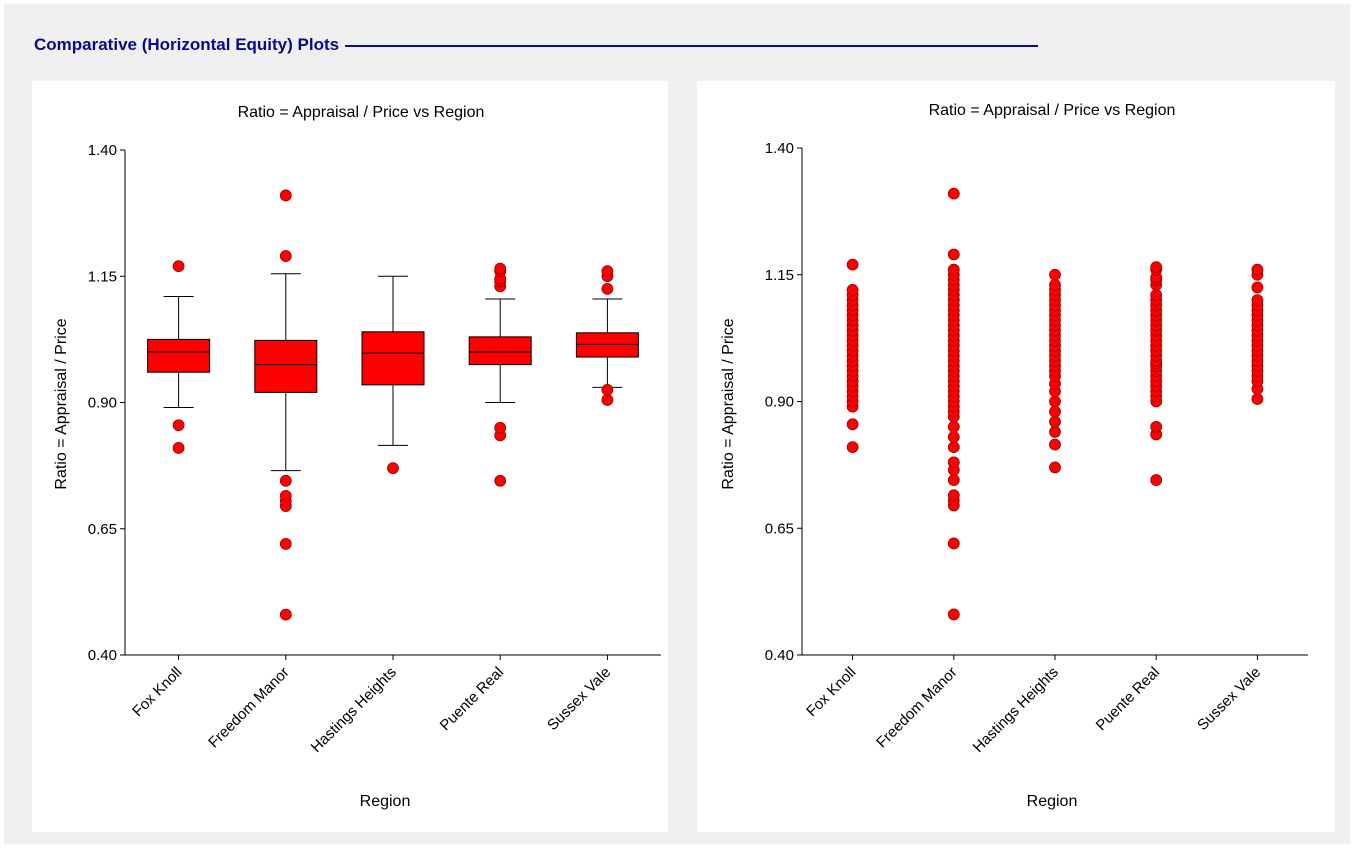 Image resolution: width=1354 pixels, height=848 pixels. I want to click on section-header: Comparative (Horizontal Equity) Plots, so click(536, 45).